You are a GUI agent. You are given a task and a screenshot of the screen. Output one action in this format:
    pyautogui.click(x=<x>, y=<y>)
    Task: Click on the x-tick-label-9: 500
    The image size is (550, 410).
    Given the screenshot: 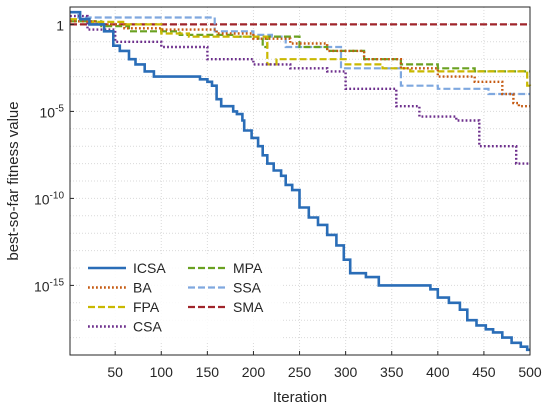 What is the action you would take?
    pyautogui.click(x=530, y=372)
    